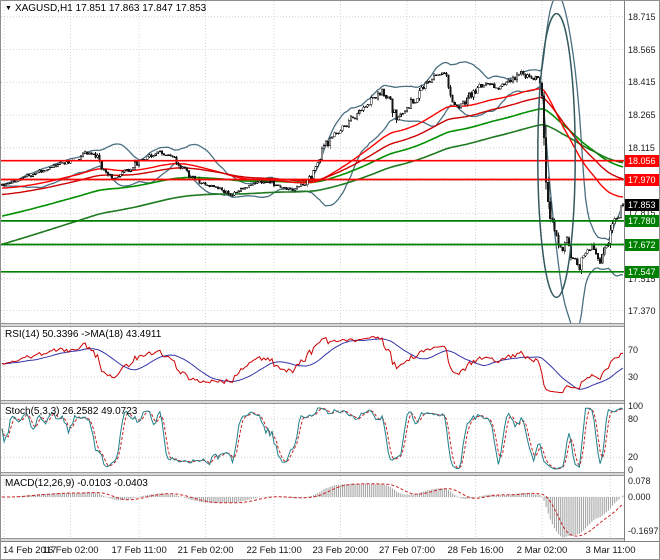 The image size is (660, 560). I want to click on stochastic-signal-line, so click(312, 438).